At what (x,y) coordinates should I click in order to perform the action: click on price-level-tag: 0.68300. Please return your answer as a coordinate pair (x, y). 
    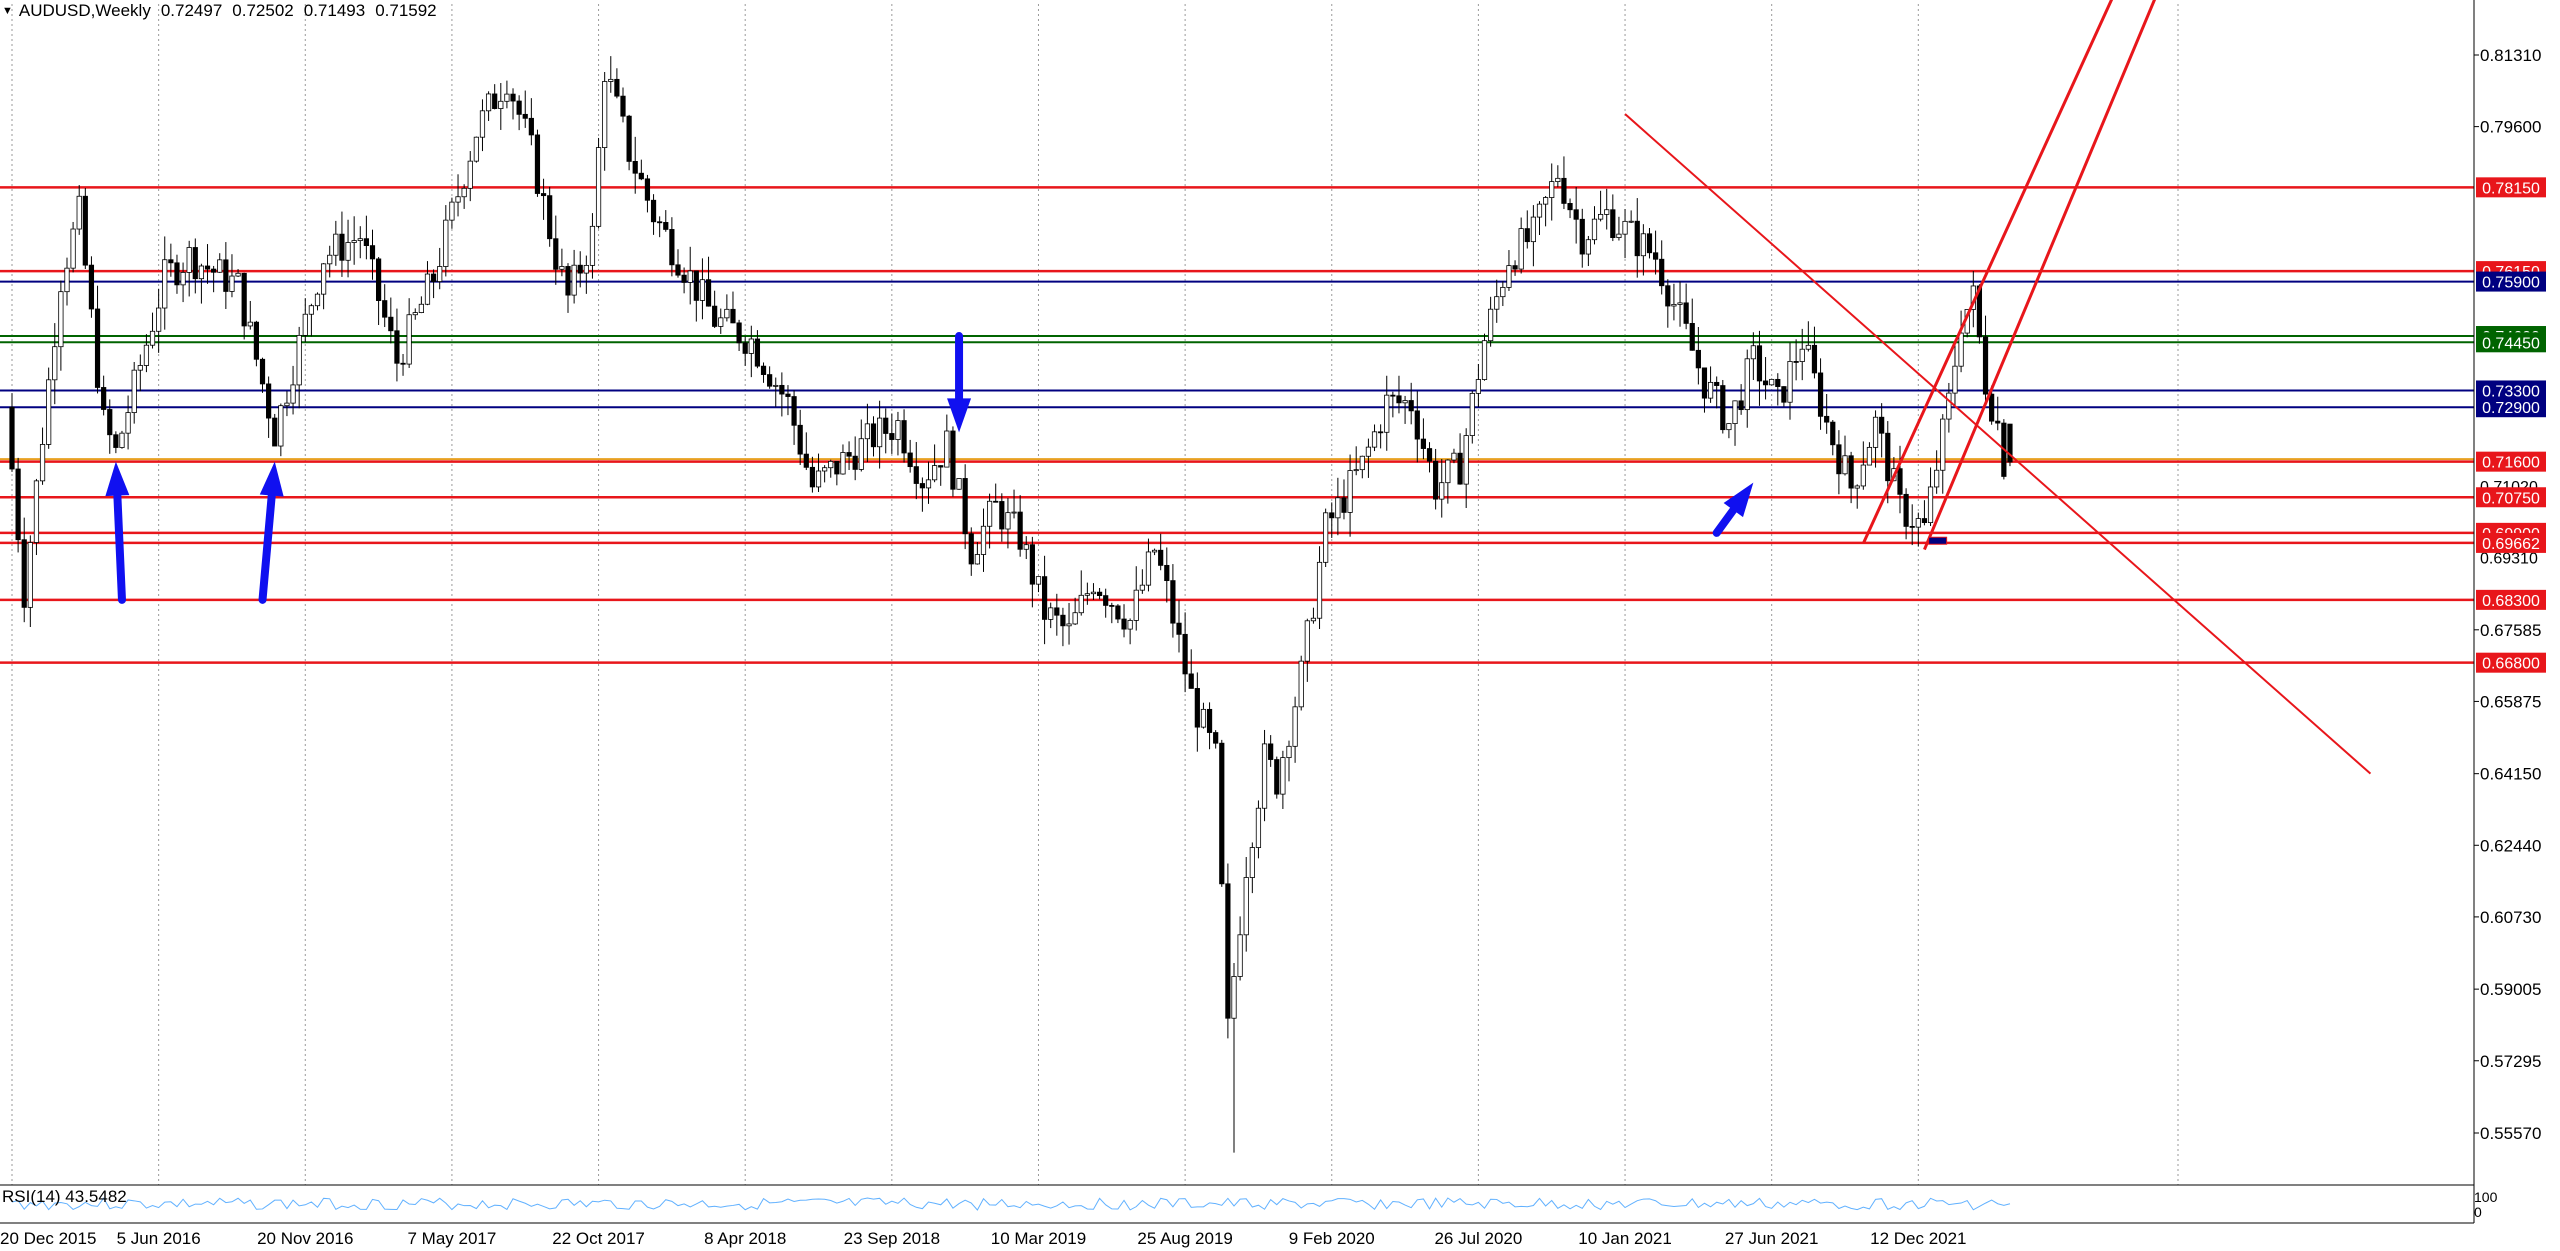
    Looking at the image, I should click on (2511, 599).